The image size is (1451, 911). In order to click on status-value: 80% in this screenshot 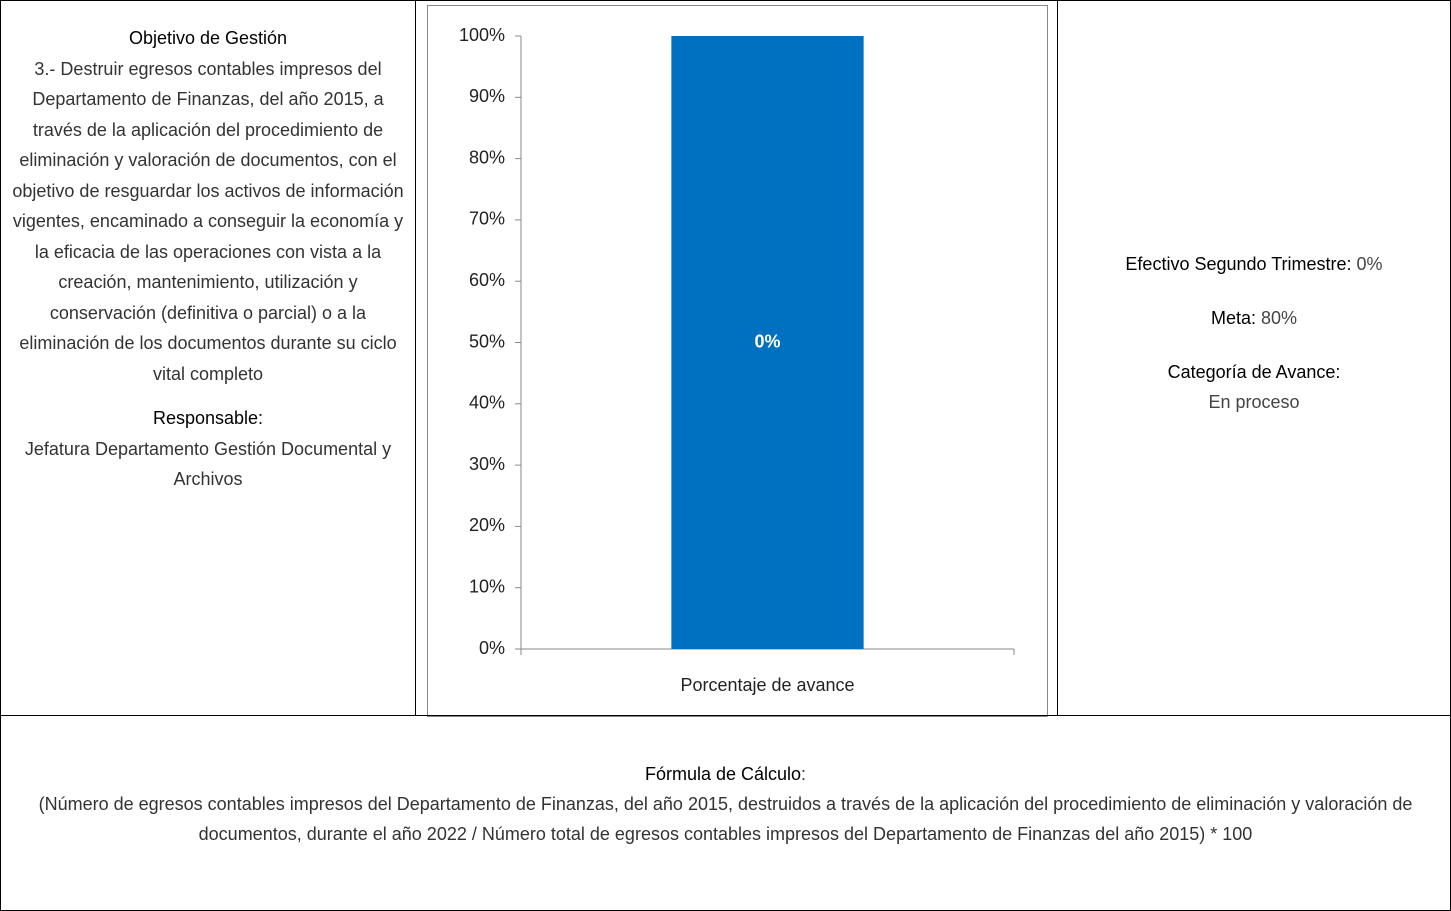, I will do `click(1279, 318)`.